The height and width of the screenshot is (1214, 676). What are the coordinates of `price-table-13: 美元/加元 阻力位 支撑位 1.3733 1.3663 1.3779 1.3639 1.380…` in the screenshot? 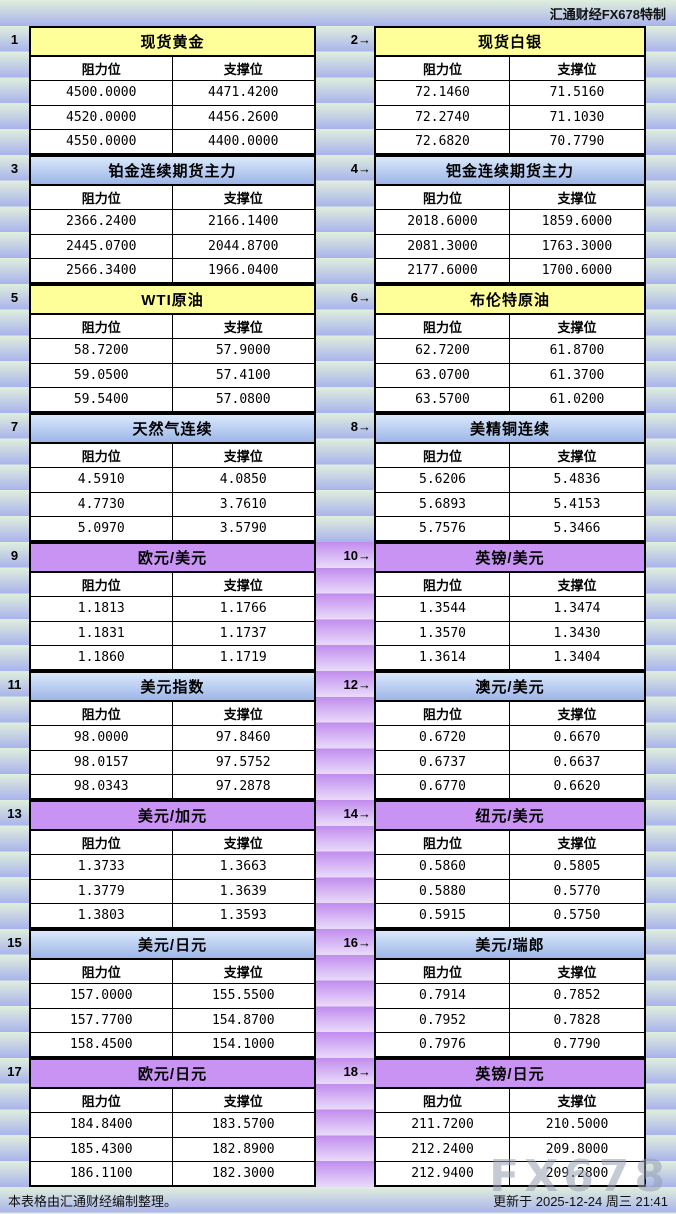 It's located at (172, 864).